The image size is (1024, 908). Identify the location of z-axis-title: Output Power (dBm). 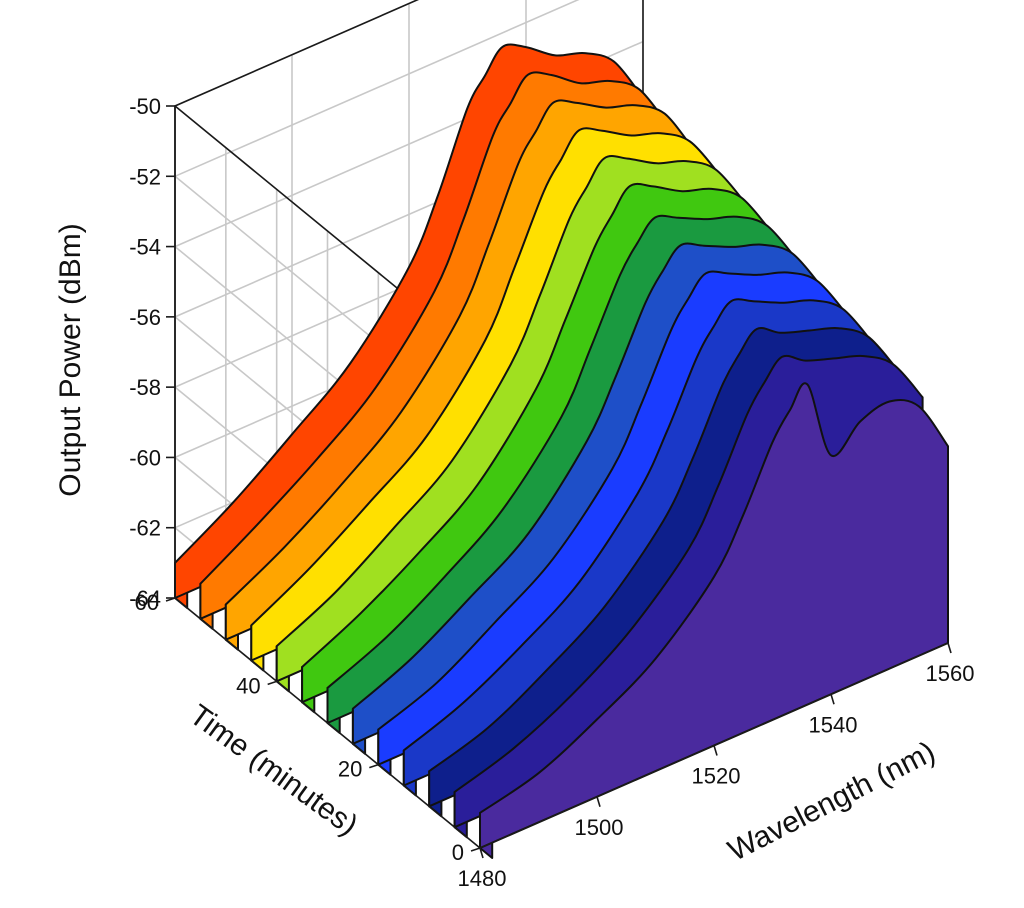
(70, 359).